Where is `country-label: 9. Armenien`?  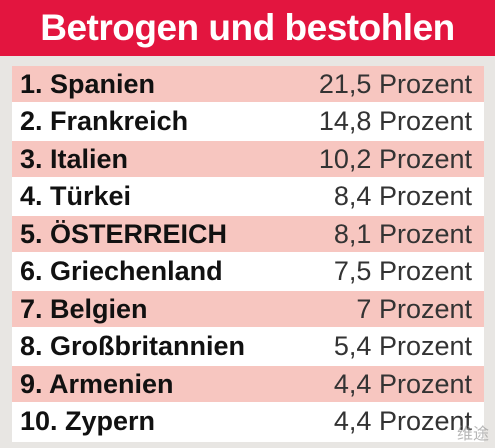
country-label: 9. Armenien is located at coordinates (97, 383).